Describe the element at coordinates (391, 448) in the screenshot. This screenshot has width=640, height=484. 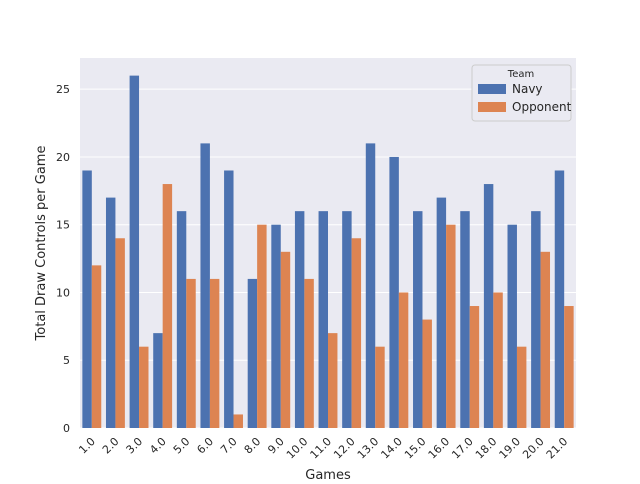
I see `x-tick-label: 14.0` at that location.